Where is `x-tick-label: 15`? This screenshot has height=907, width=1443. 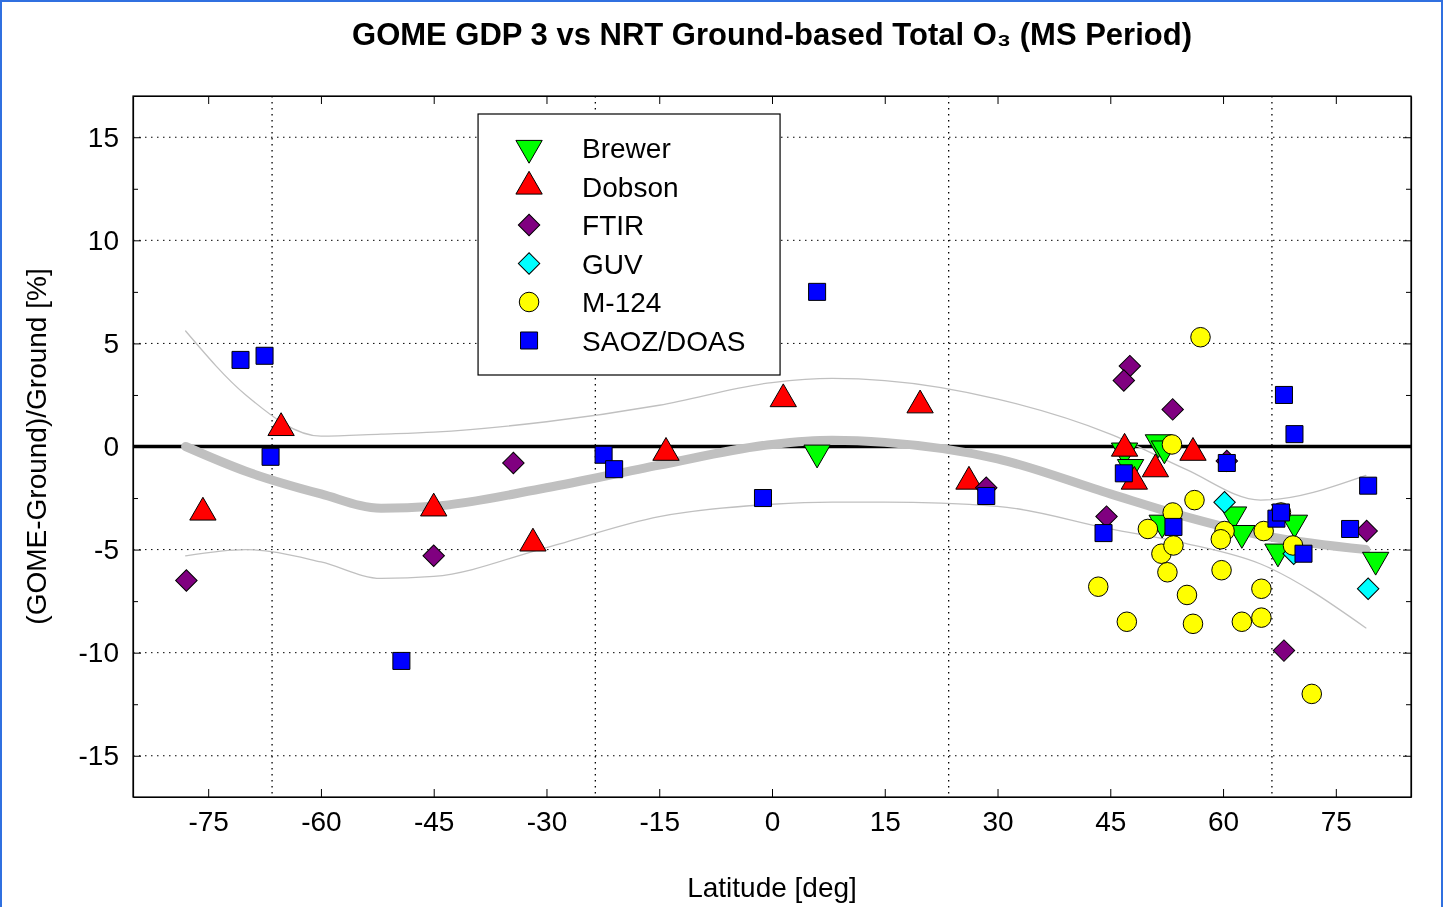 x-tick-label: 15 is located at coordinates (885, 821).